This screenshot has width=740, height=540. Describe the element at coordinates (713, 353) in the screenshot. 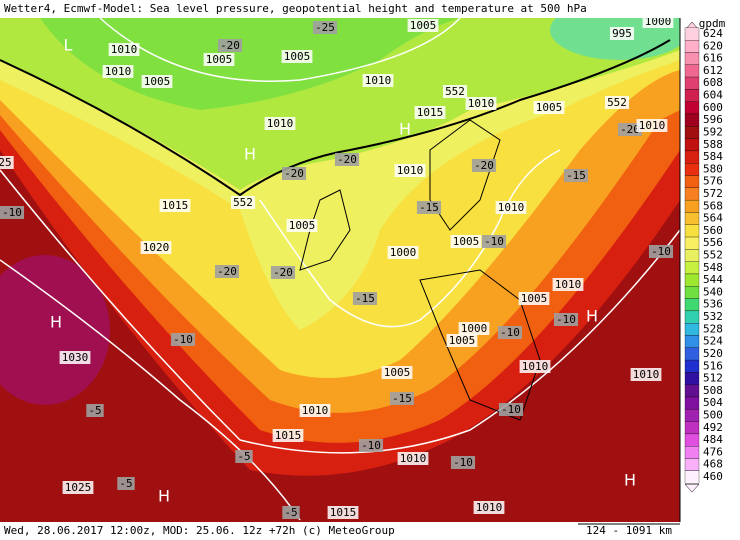

I see `legend-label: 520` at that location.